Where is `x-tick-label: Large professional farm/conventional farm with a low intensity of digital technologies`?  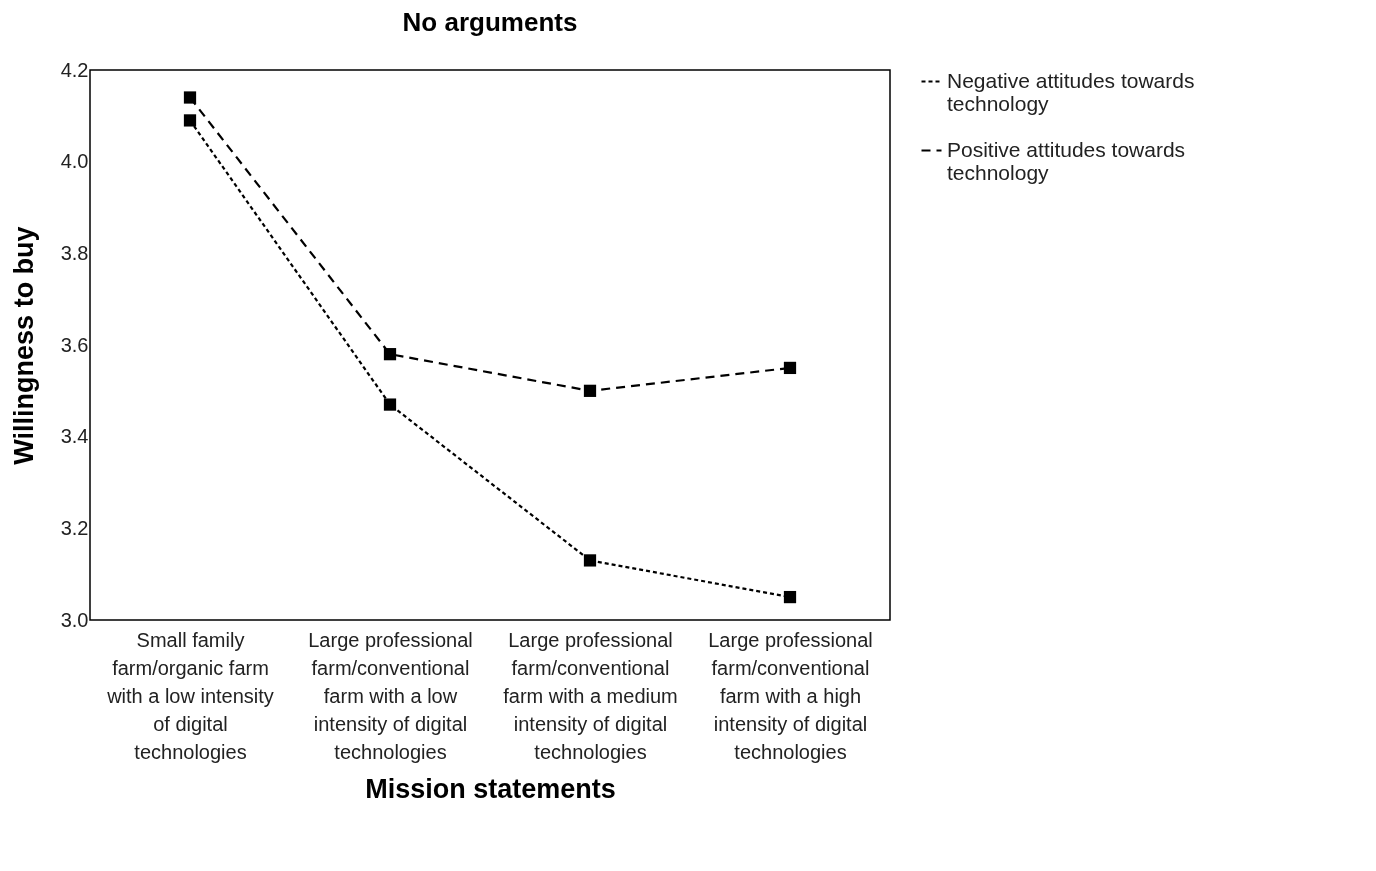 x-tick-label: Large professional farm/conventional farm with a low intensity of digital technologies is located at coordinates (390, 695).